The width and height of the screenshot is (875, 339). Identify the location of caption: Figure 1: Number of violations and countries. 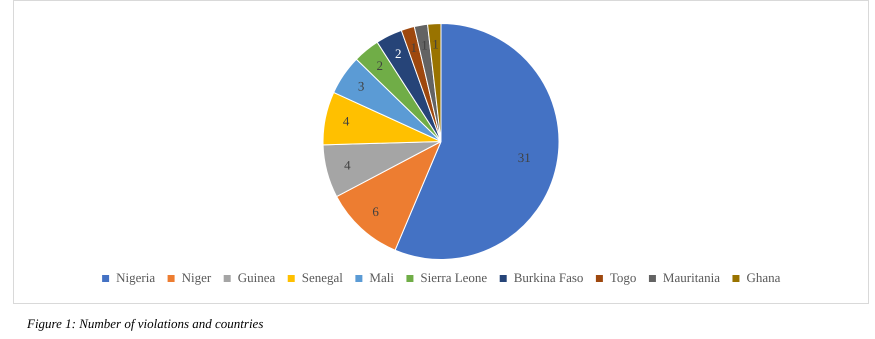
(145, 324).